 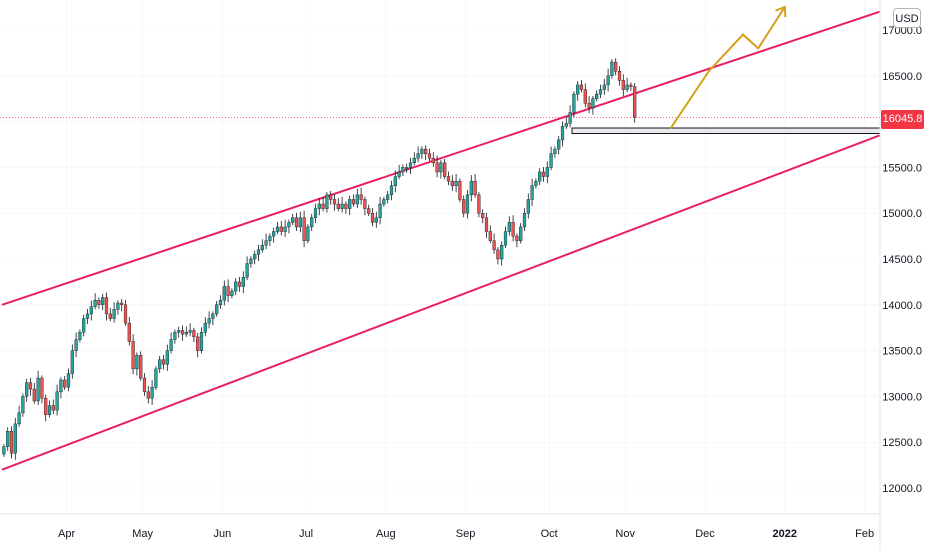 I want to click on time-tick-label: Oct, so click(x=549, y=534).